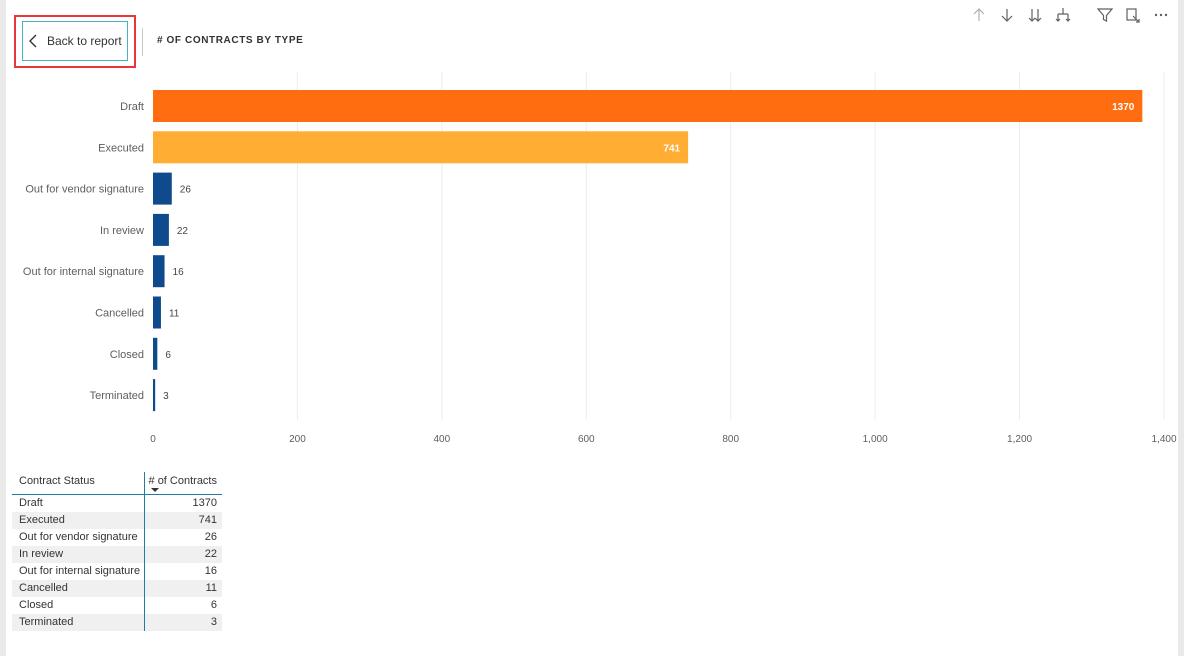 The image size is (1184, 656). Describe the element at coordinates (166, 396) in the screenshot. I see `data-label: 3` at that location.